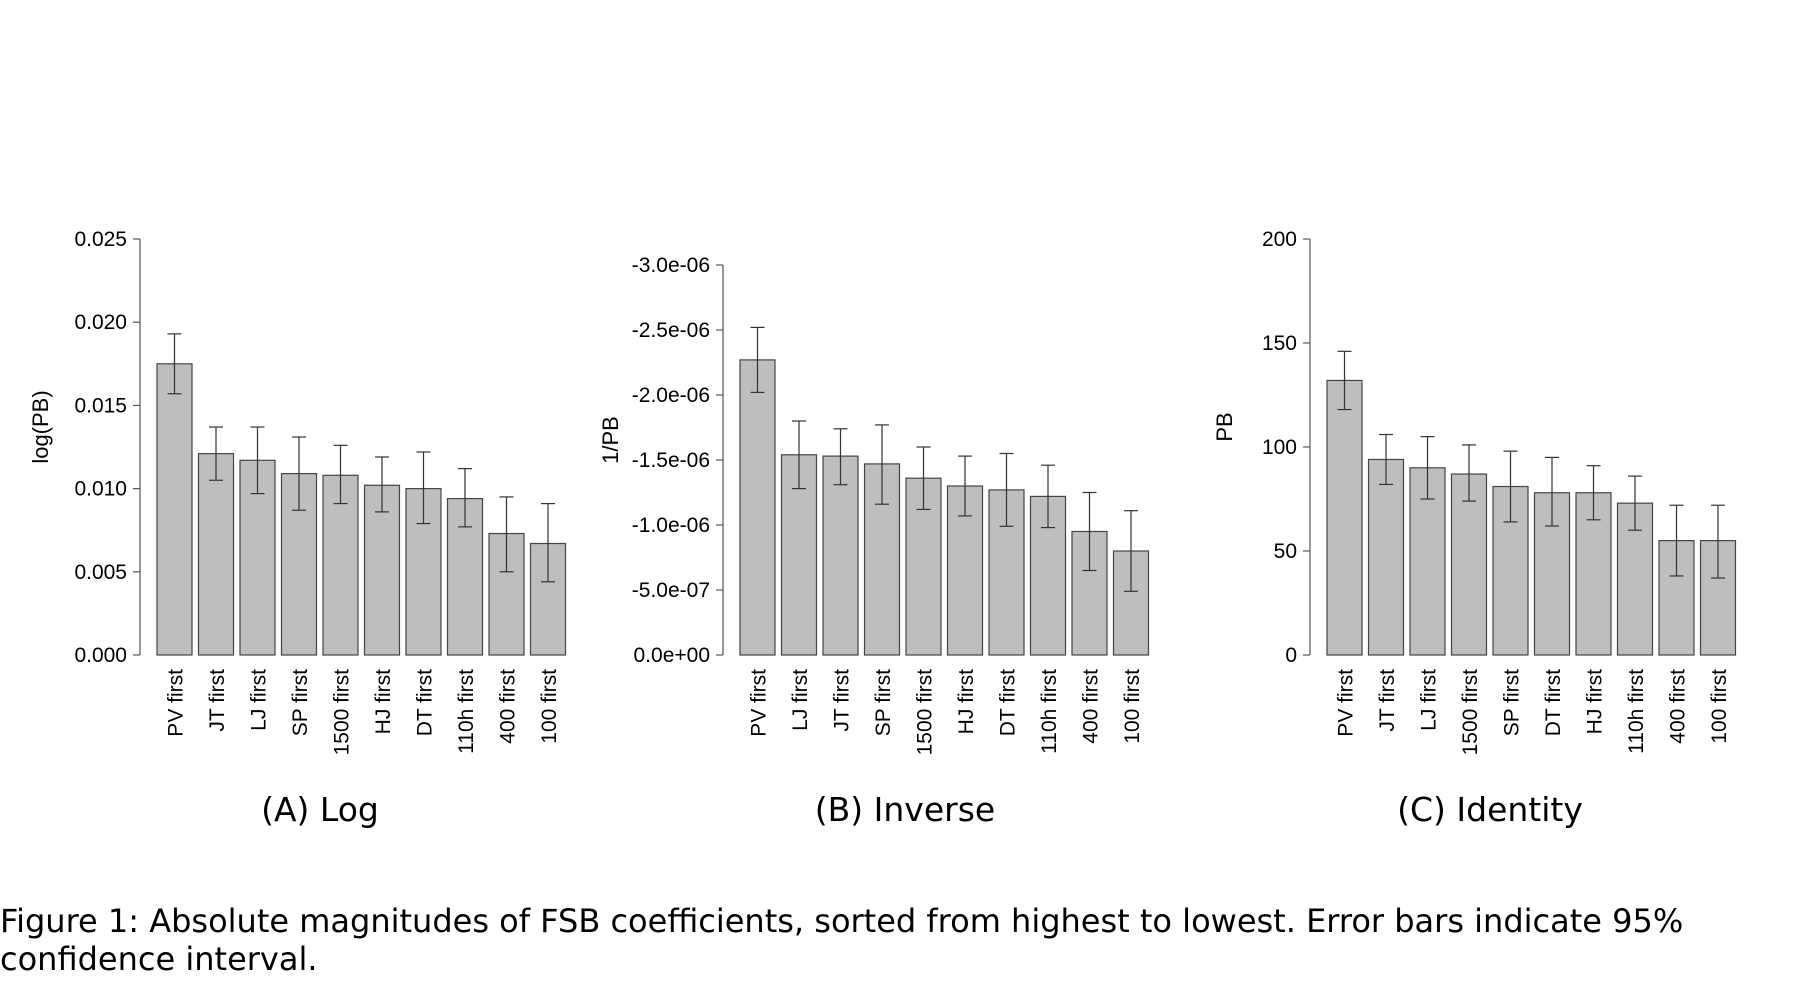 This screenshot has height=1000, width=1800. What do you see at coordinates (100, 489) in the screenshot?
I see `y-tick-label: 0.010` at bounding box center [100, 489].